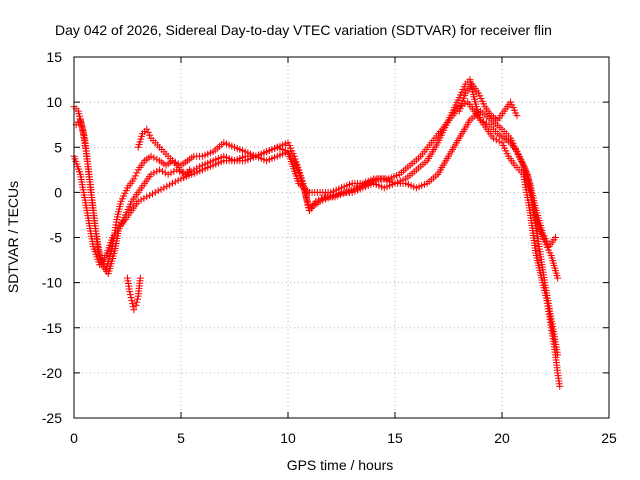 This screenshot has width=640, height=480. What do you see at coordinates (52, 373) in the screenshot?
I see `y-tick-label: -20` at bounding box center [52, 373].